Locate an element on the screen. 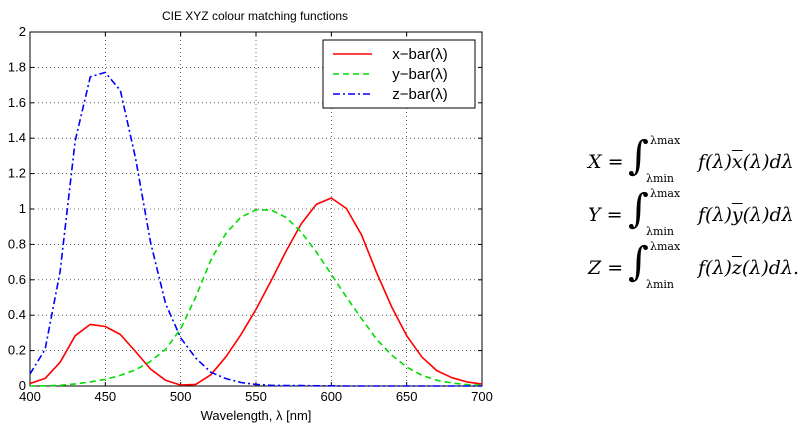 The height and width of the screenshot is (436, 812). equation-x-lhs: X is located at coordinates (595, 162).